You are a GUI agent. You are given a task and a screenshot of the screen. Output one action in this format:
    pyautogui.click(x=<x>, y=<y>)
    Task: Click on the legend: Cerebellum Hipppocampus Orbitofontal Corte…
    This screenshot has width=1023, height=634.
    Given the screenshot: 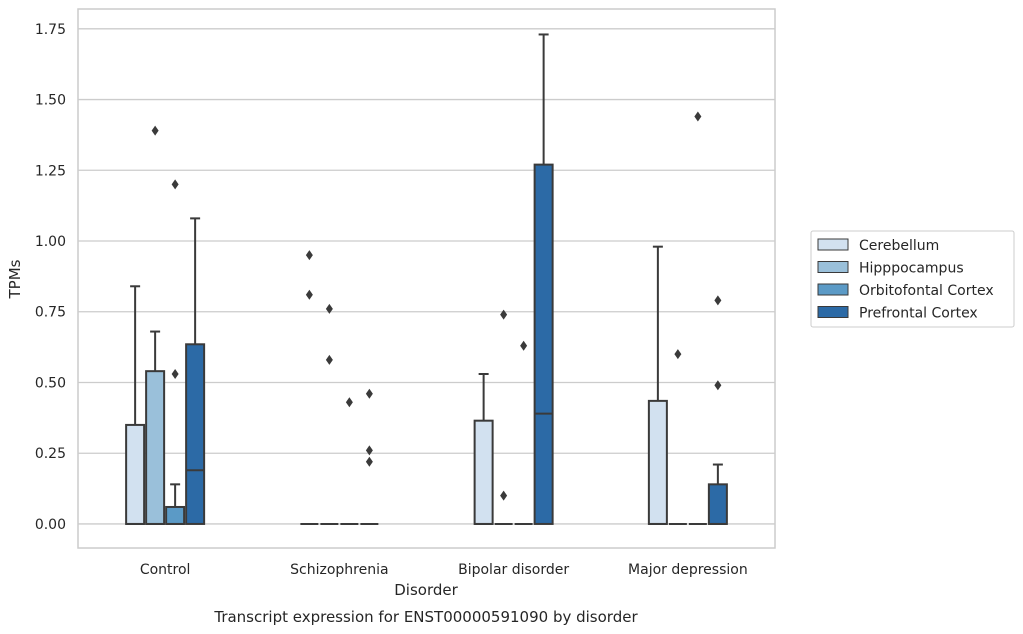 What is the action you would take?
    pyautogui.click(x=912, y=279)
    